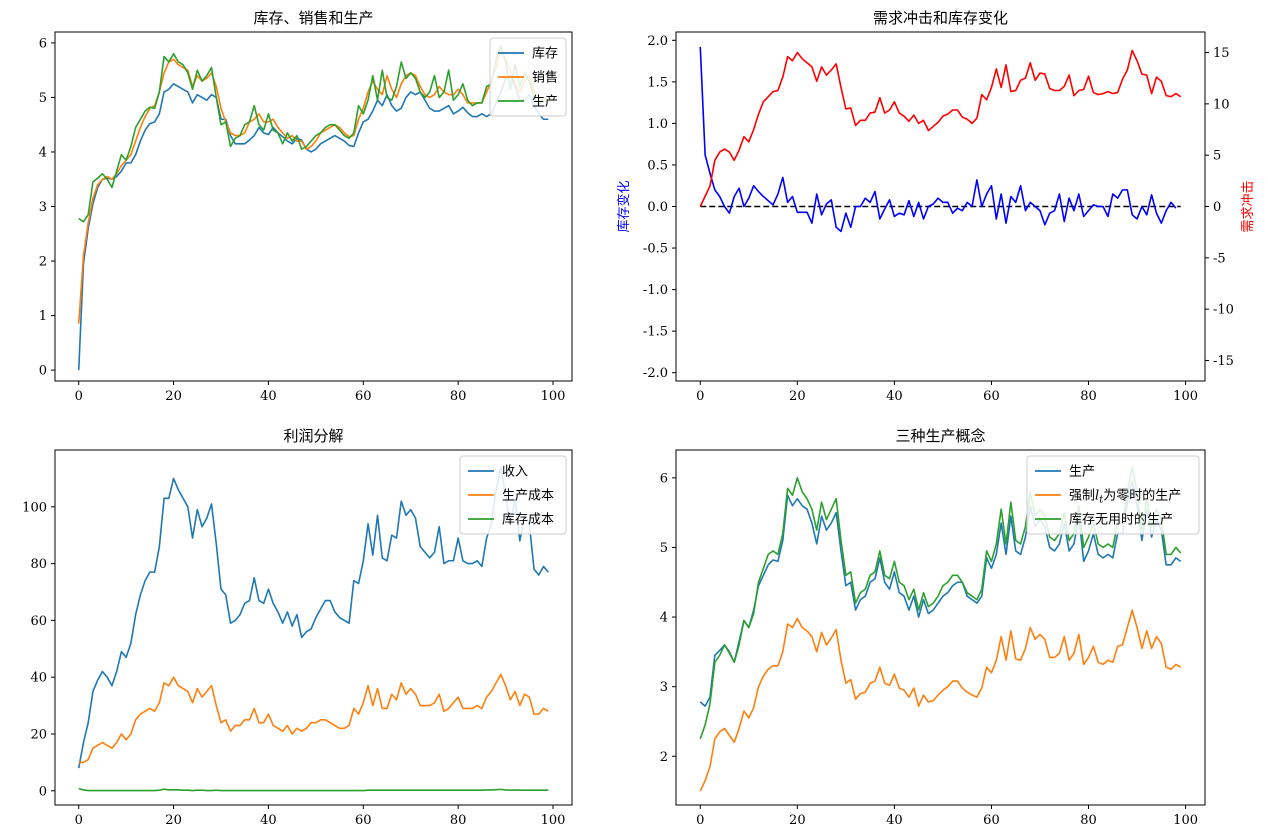 This screenshot has height=837, width=1268. I want to click on y-tick-label: -1.0, so click(655, 290).